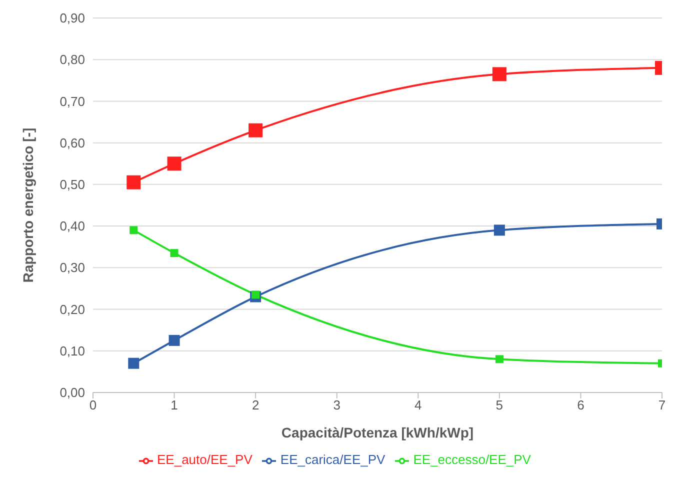 This screenshot has width=690, height=489. What do you see at coordinates (72, 142) in the screenshot?
I see `y-tick-label: 0,60` at bounding box center [72, 142].